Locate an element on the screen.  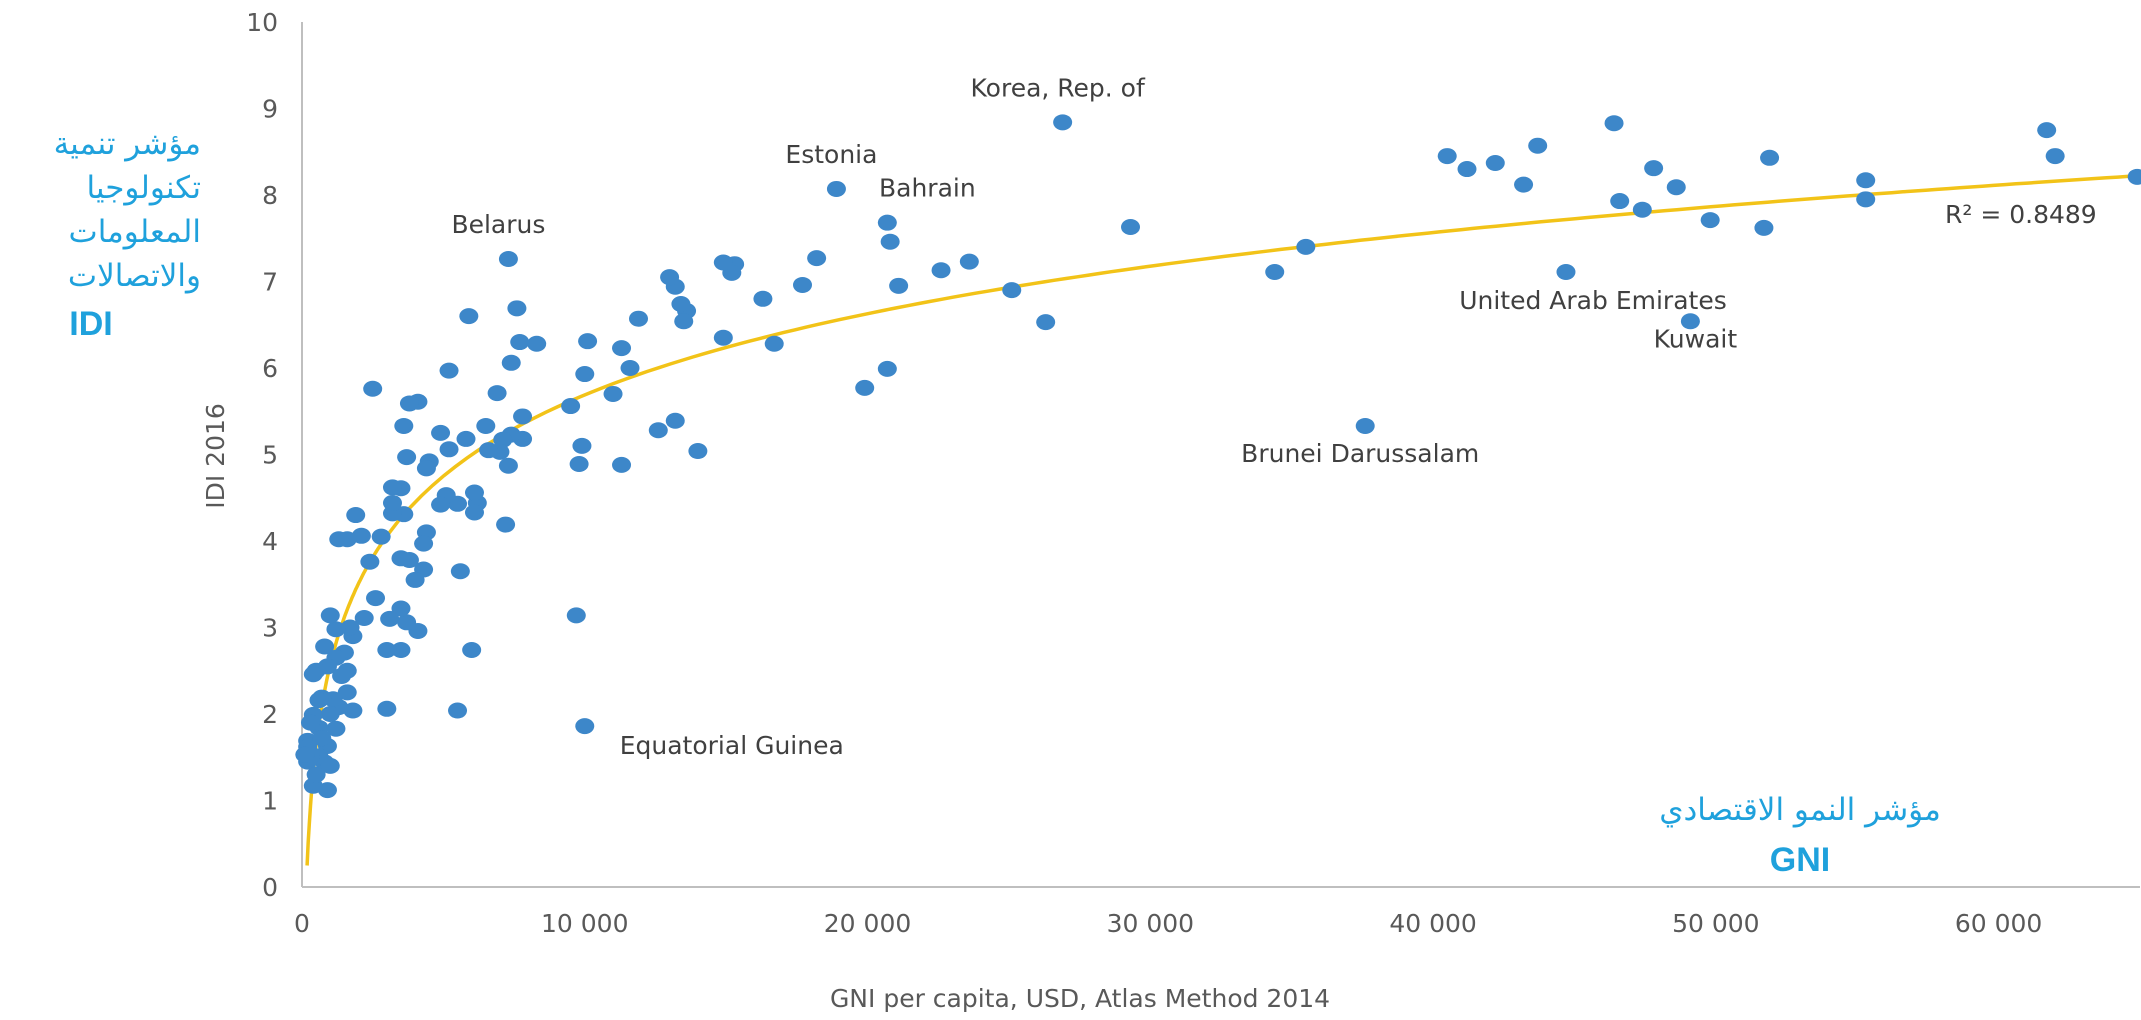
country-label: United Arab Emirates is located at coordinates (1593, 300).